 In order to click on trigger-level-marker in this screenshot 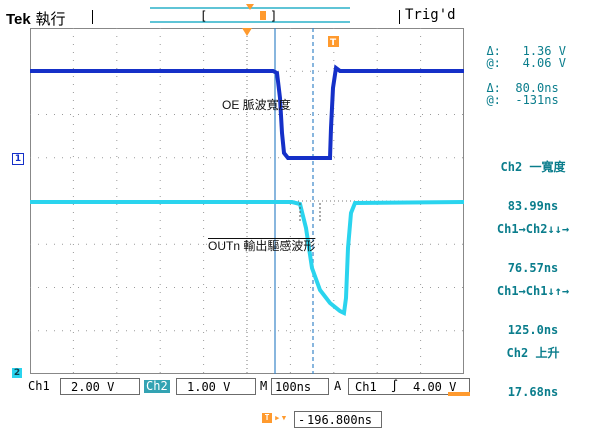, I will do `click(459, 394)`.